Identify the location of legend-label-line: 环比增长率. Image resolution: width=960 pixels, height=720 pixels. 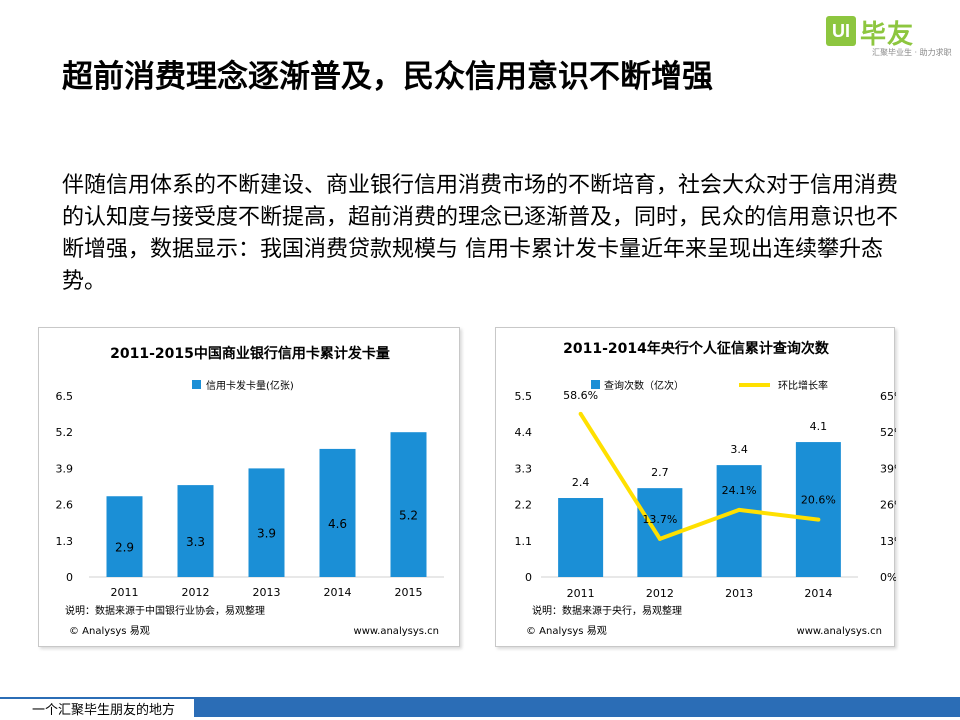
(803, 385).